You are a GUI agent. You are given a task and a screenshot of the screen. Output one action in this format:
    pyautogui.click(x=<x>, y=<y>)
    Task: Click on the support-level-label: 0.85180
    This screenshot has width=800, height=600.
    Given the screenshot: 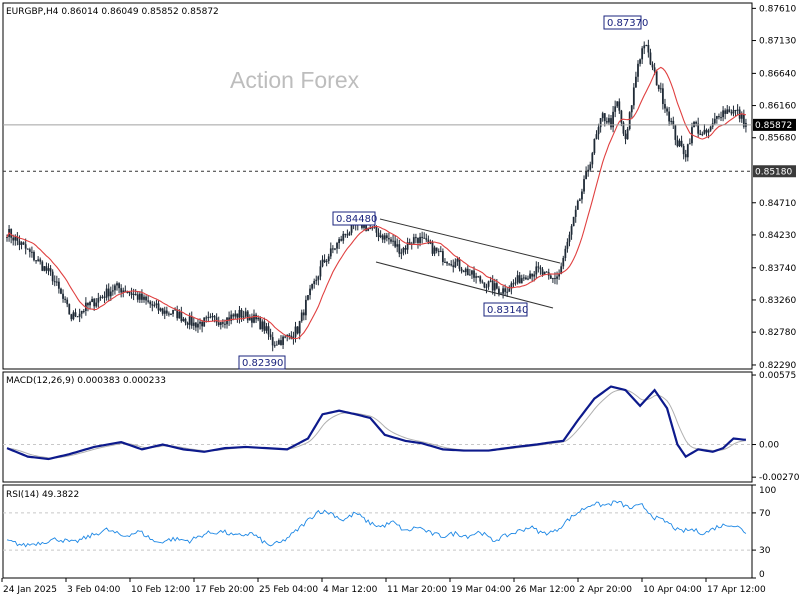 What is the action you would take?
    pyautogui.click(x=773, y=172)
    